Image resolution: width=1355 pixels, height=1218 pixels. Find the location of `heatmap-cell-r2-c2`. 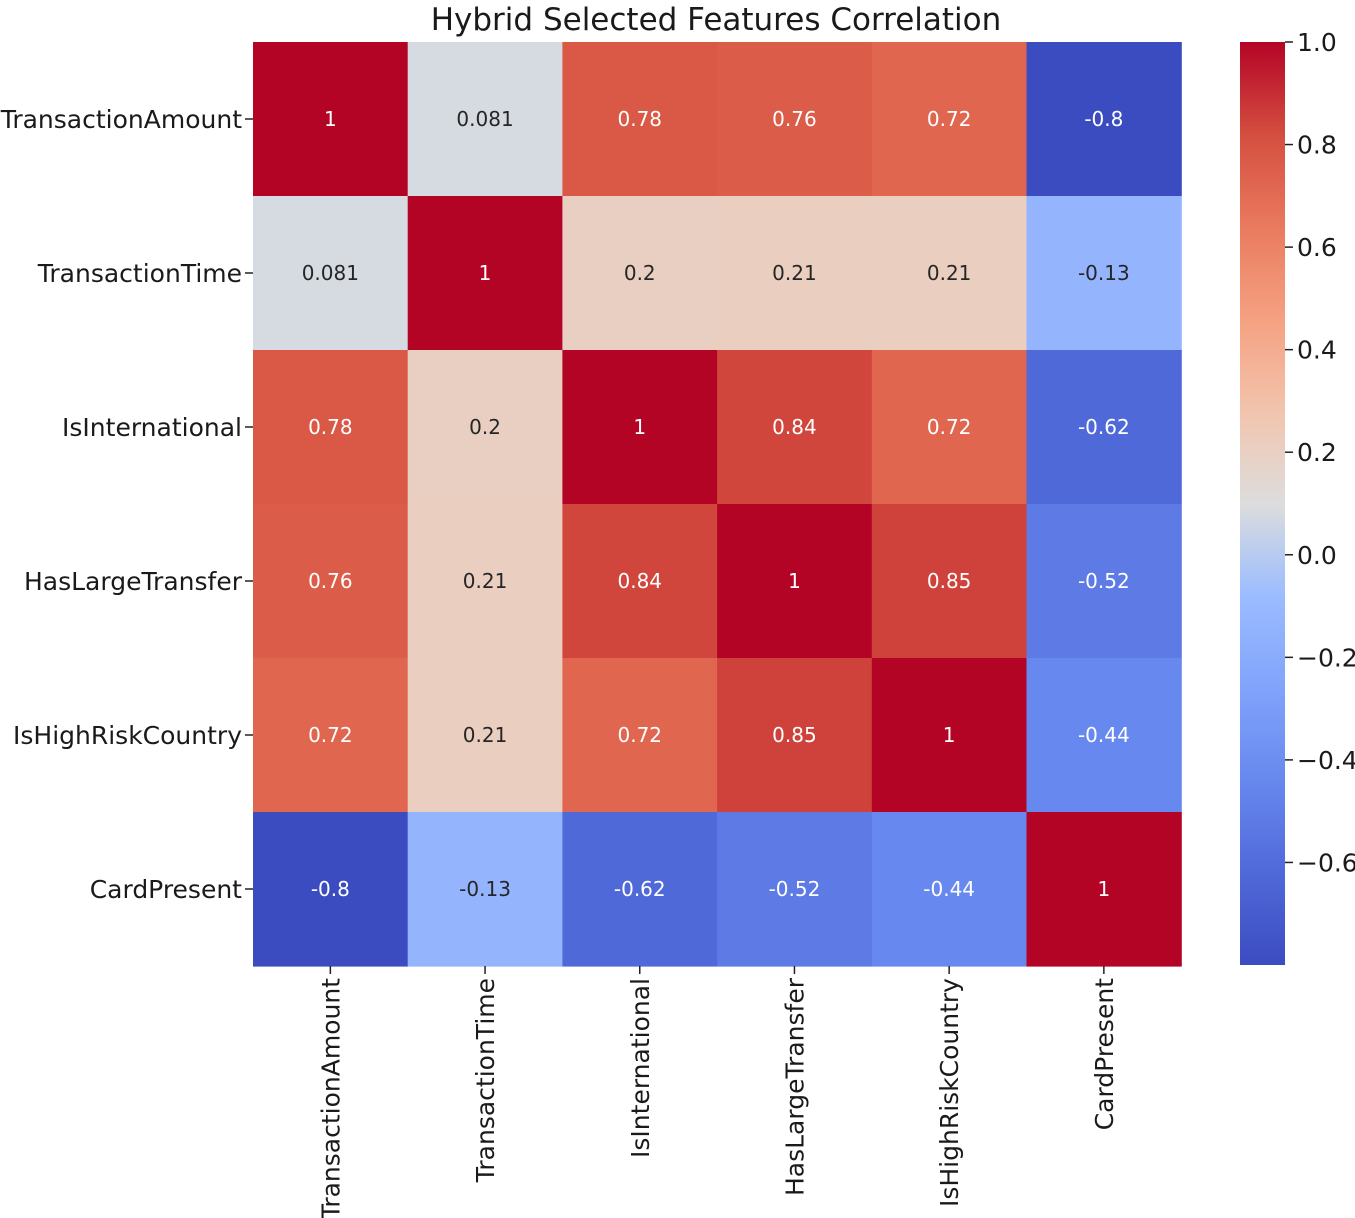

heatmap-cell-r2-c2 is located at coordinates (640, 427).